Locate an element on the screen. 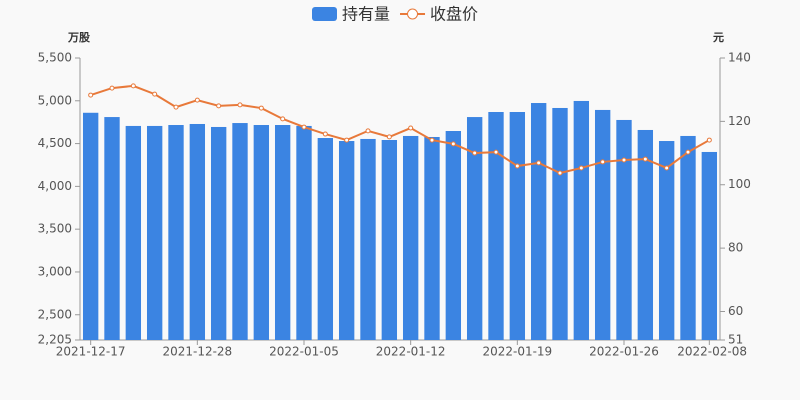 The width and height of the screenshot is (800, 400). y2-tick-label: 120 is located at coordinates (739, 121).